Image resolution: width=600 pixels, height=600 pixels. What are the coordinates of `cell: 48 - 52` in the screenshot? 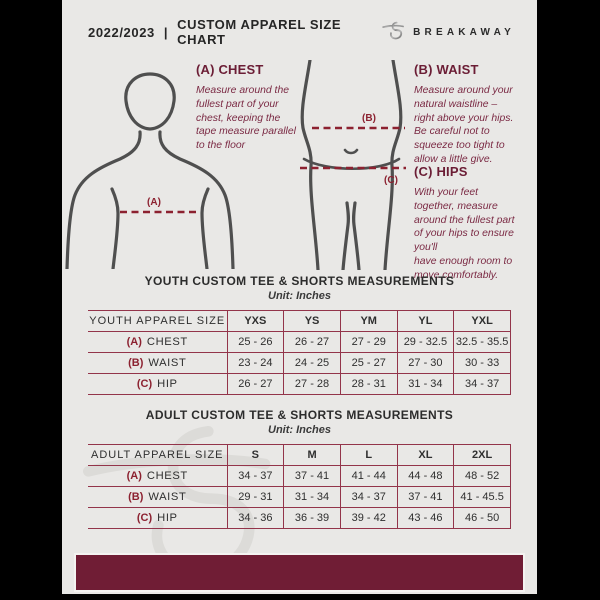 It's located at (482, 476).